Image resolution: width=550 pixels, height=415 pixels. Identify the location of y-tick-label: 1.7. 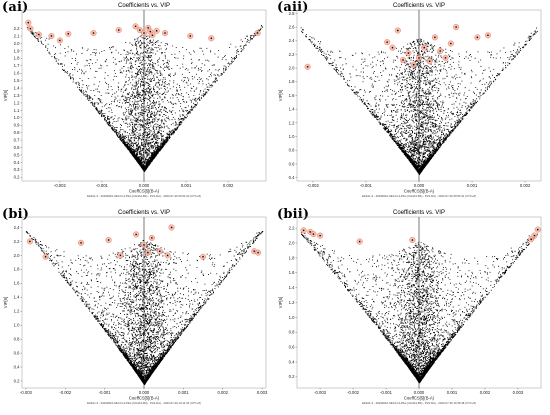
(17, 65).